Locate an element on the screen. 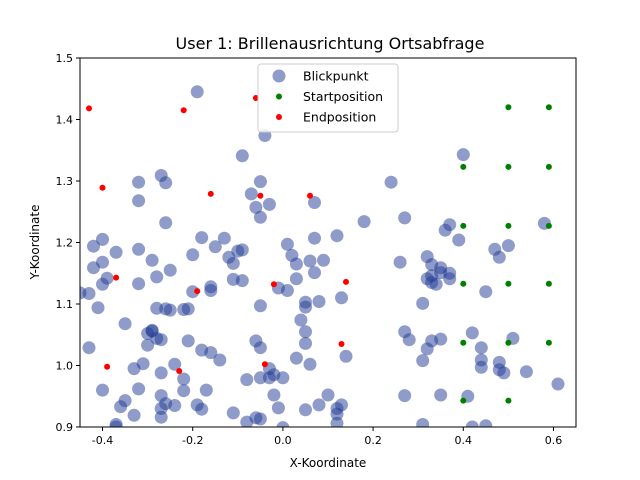 The width and height of the screenshot is (640, 480). y-tick-label: 1.2 is located at coordinates (65, 243).